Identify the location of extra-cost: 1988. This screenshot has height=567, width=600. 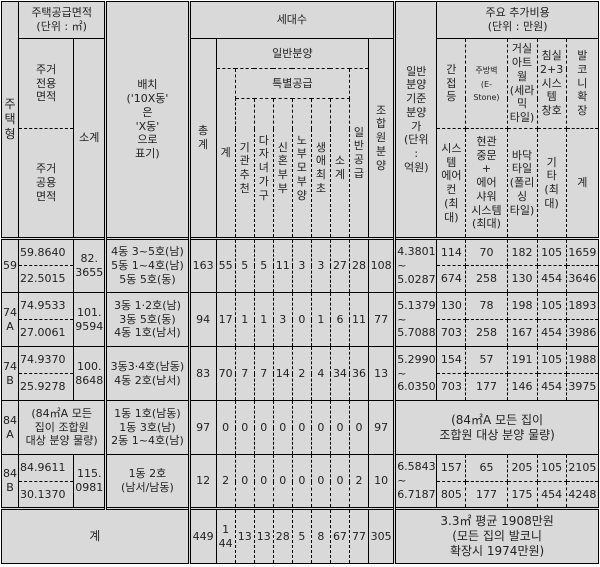
(582, 360).